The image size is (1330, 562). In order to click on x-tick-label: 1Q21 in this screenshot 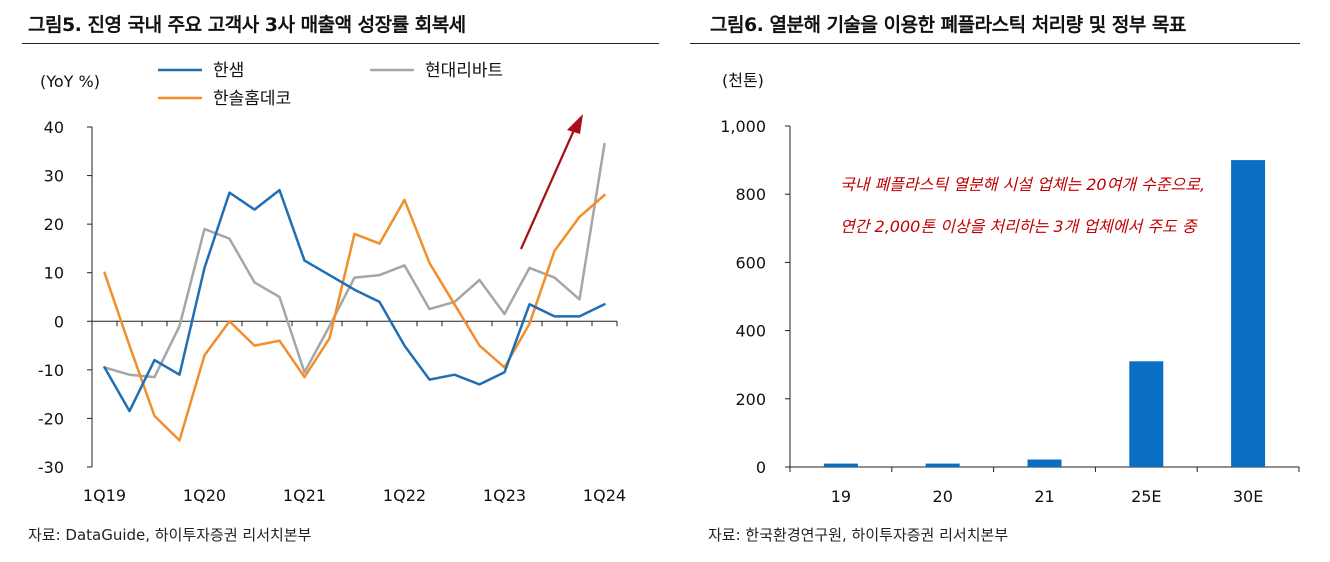, I will do `click(304, 495)`.